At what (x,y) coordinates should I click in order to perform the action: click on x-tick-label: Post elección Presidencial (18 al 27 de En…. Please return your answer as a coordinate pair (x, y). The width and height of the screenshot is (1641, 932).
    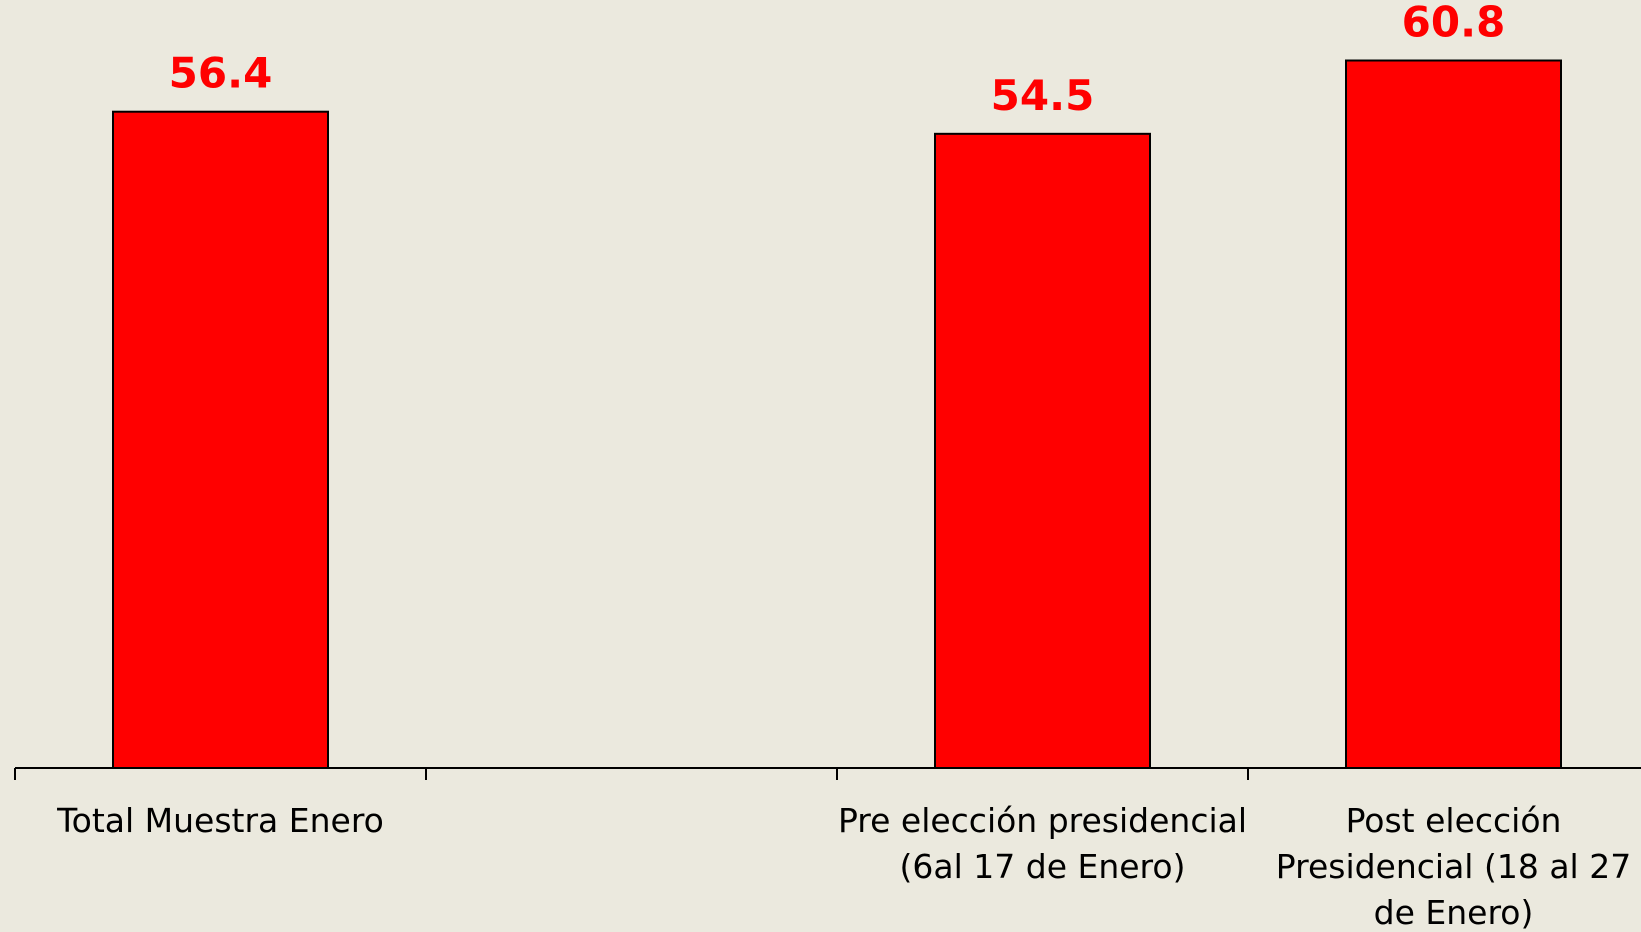
    Looking at the image, I should click on (1453, 866).